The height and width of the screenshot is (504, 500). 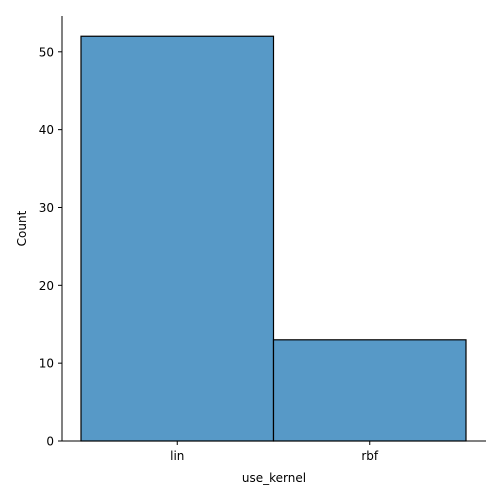 I want to click on y-tick-label-30: 30, so click(x=46, y=208).